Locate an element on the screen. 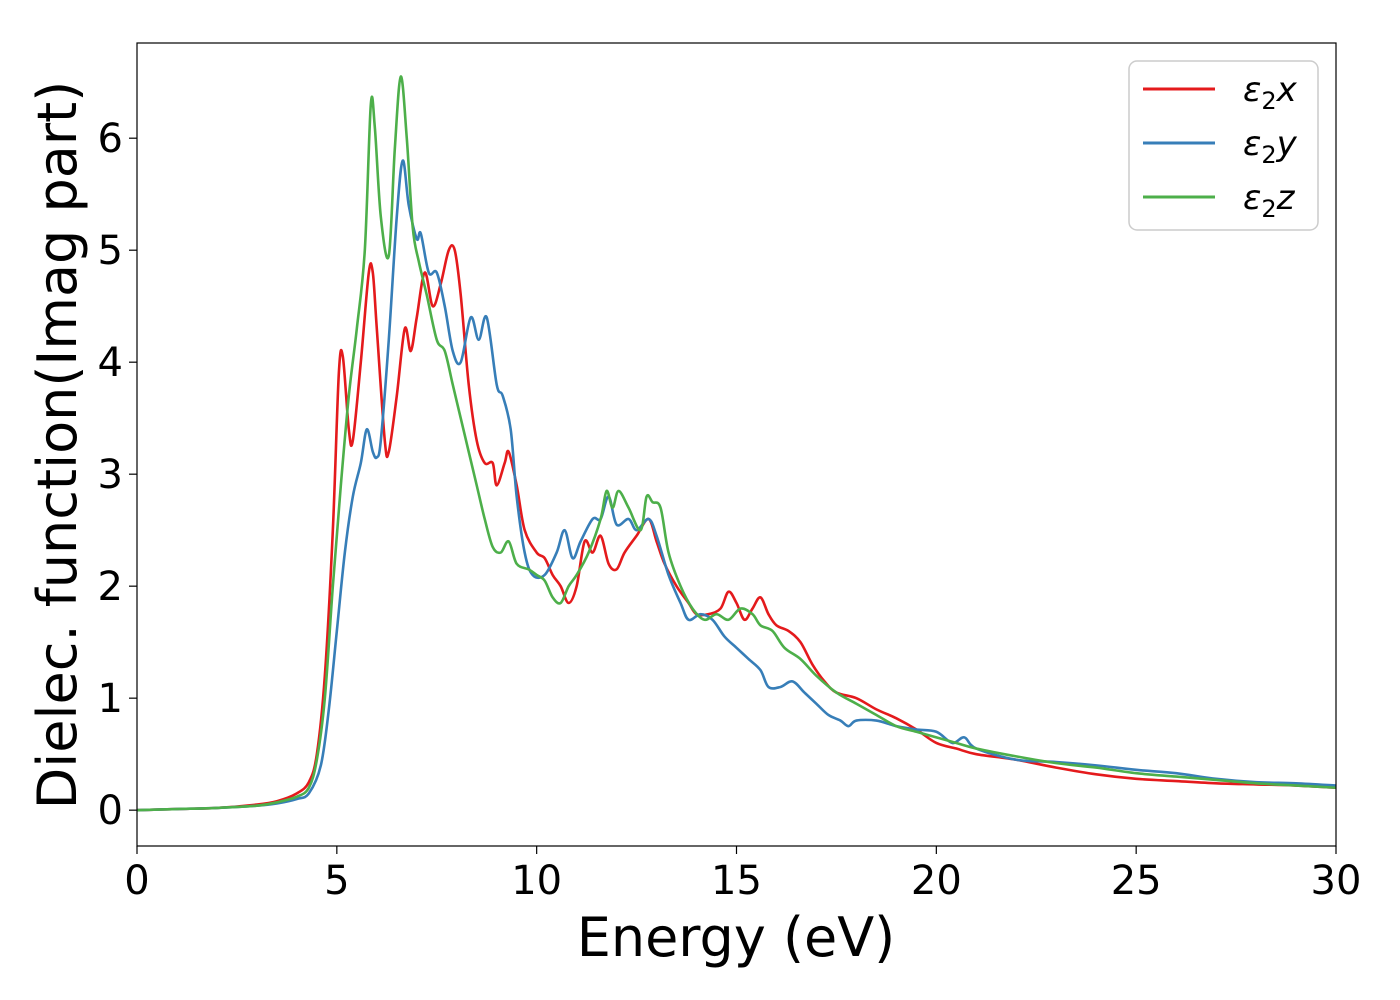 Image resolution: width=1400 pixels, height=1000 pixels. x-tick-label: 20 is located at coordinates (936, 881).